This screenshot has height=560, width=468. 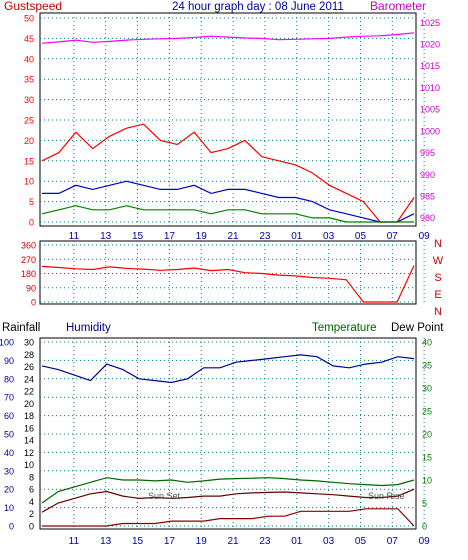 I want to click on y-tick-label: 10, so click(x=29, y=182).